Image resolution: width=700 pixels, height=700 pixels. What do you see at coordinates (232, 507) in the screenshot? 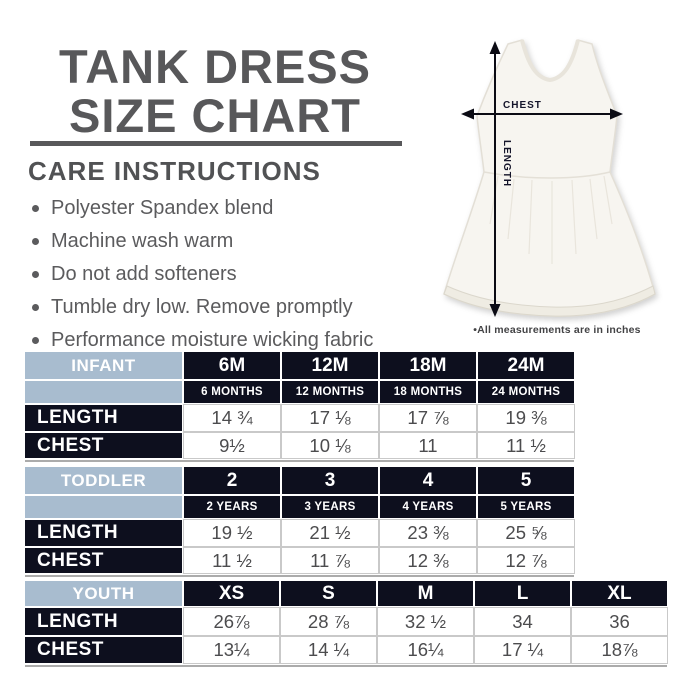
I see `size-subheader-cell: 2 YEARS` at bounding box center [232, 507].